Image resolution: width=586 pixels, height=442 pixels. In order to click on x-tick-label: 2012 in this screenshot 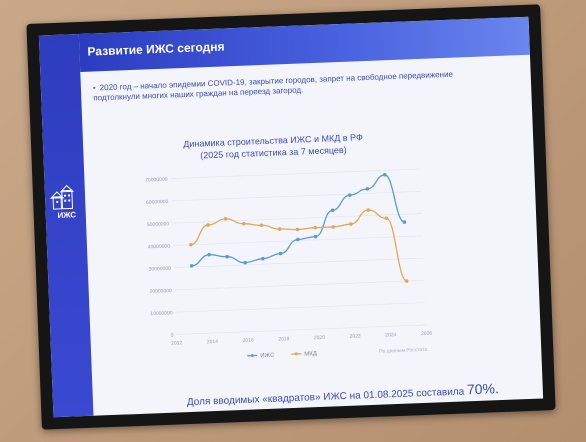, I will do `click(177, 343)`.